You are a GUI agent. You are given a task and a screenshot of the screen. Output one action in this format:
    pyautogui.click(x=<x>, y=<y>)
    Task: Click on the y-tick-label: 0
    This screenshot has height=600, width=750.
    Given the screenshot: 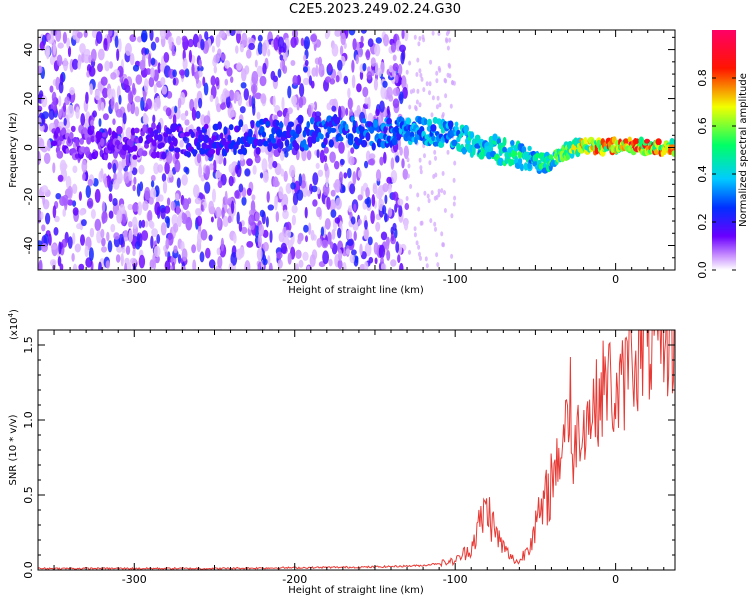 What is the action you would take?
    pyautogui.click(x=28, y=147)
    